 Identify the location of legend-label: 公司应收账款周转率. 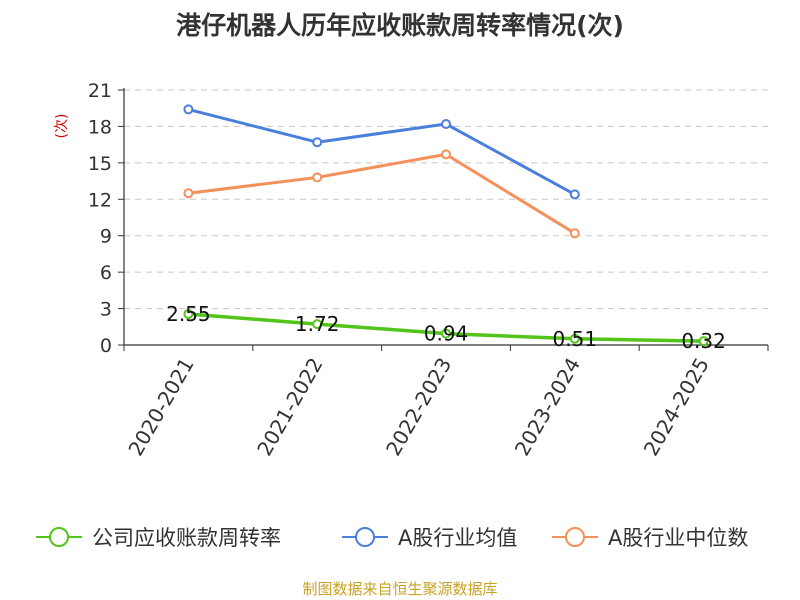
(186, 538).